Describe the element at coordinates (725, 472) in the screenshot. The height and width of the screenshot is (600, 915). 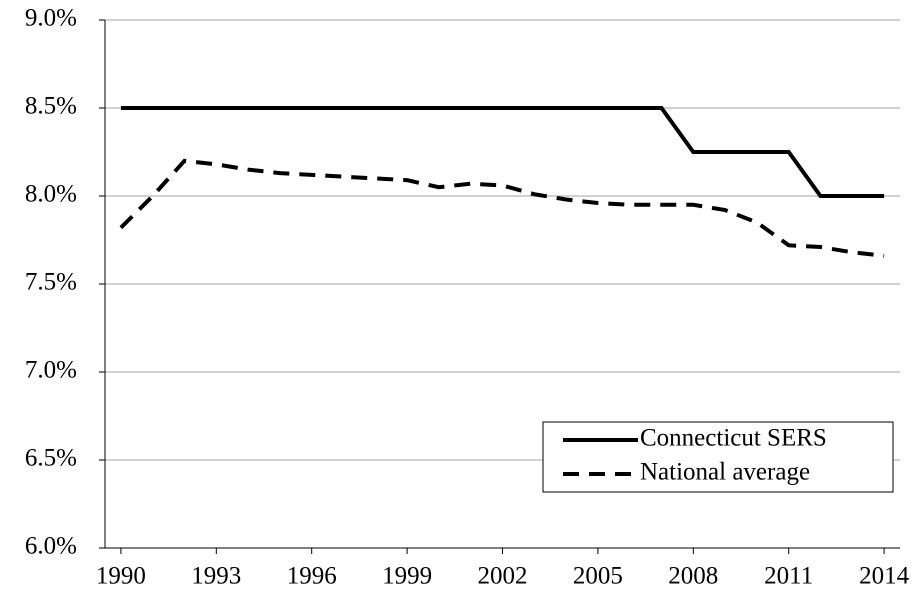
I see `legend-label: National average` at that location.